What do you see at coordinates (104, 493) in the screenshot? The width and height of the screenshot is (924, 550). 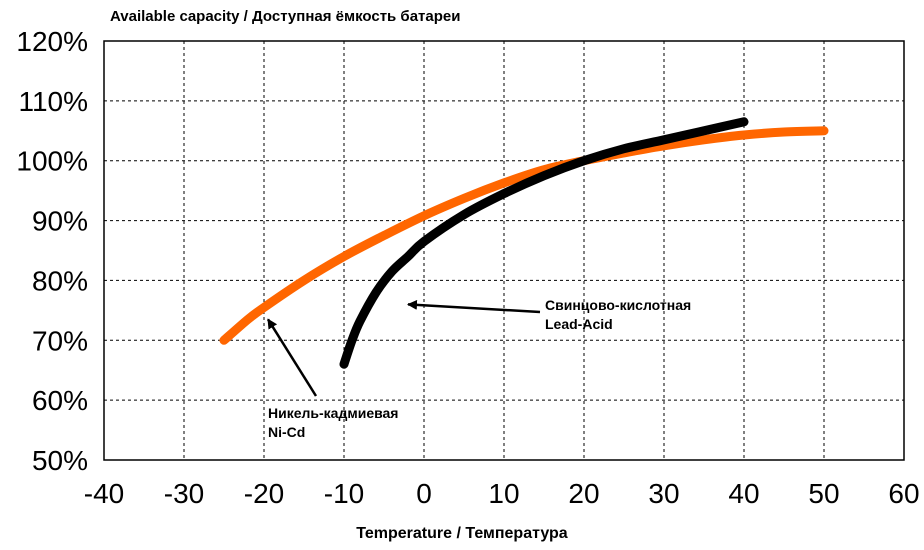 I see `x-tick-label: -40` at bounding box center [104, 493].